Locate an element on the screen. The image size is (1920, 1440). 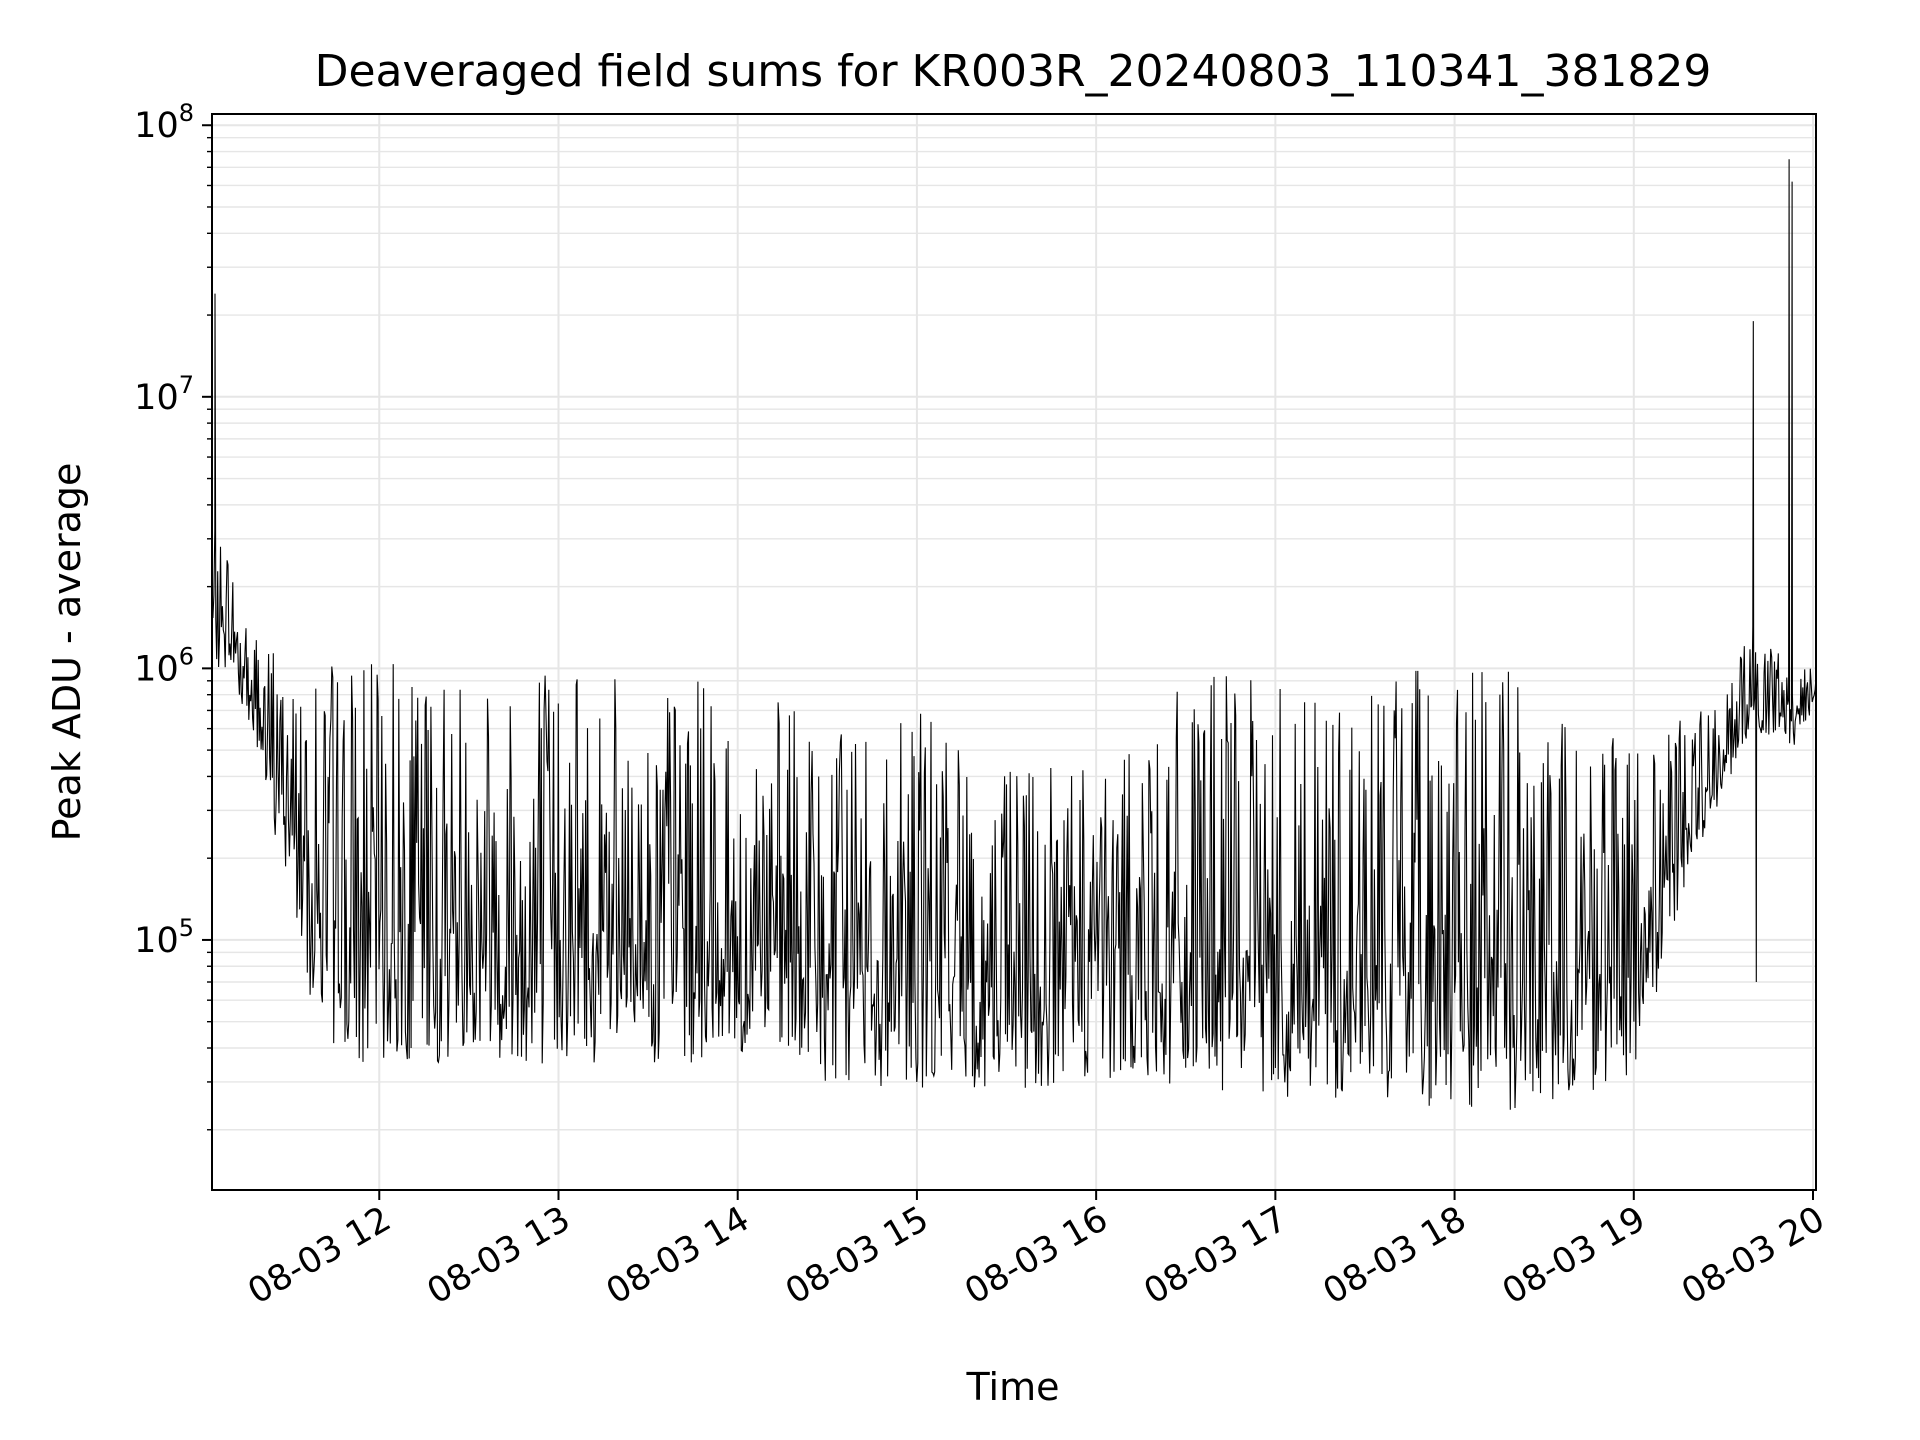
x-axis-label: Time is located at coordinates (1013, 1387).